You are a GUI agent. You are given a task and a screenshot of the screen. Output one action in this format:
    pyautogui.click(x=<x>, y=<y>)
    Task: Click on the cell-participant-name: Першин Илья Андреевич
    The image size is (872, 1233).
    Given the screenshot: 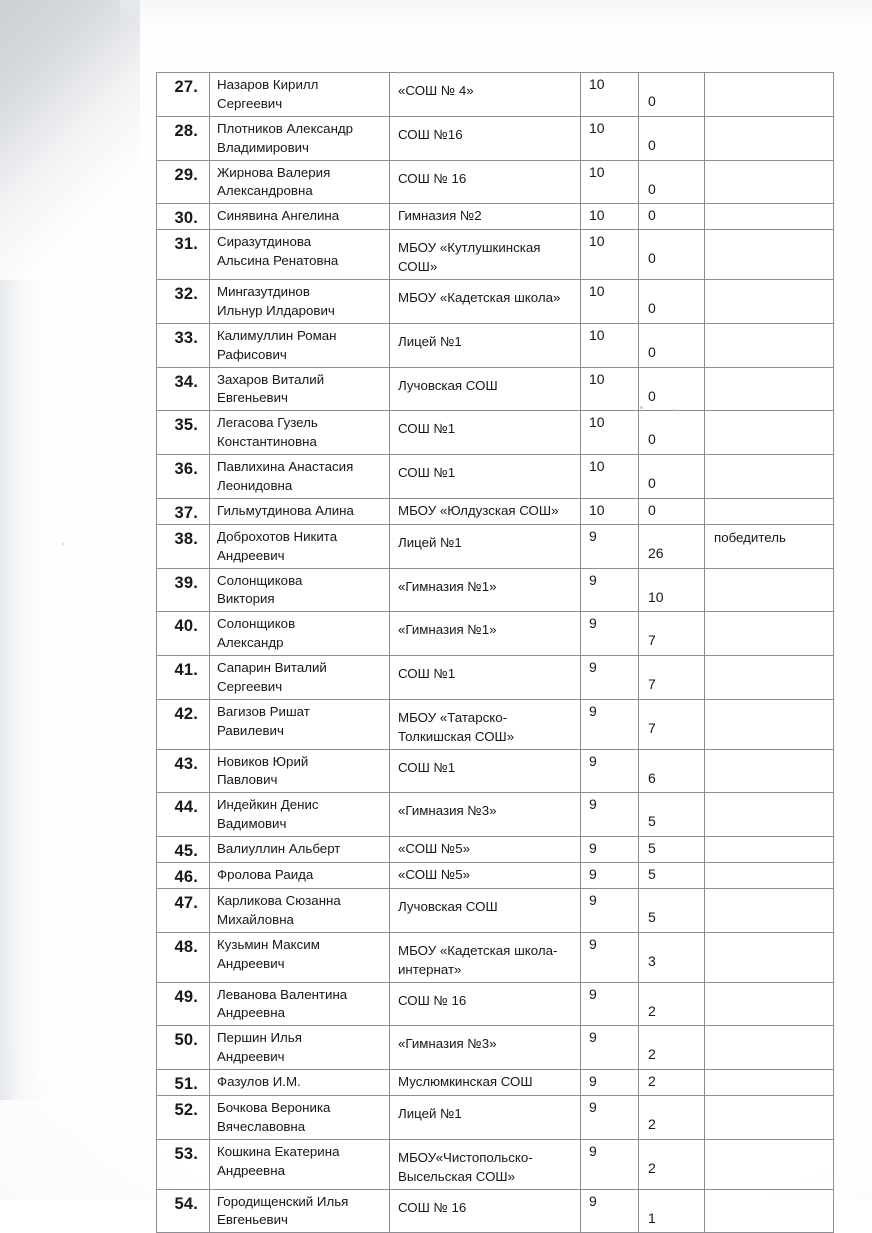 What is the action you would take?
    pyautogui.click(x=299, y=1047)
    